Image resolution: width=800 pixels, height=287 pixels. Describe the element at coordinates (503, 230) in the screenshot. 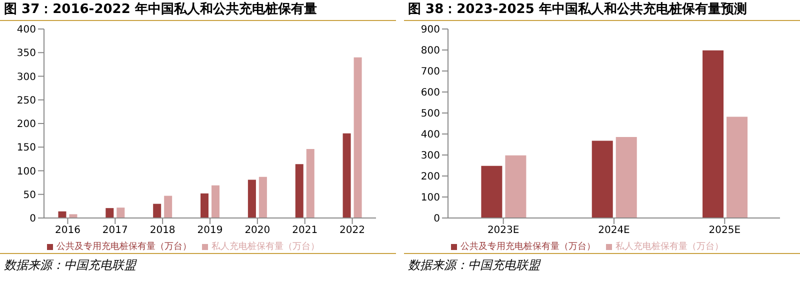

I see `x-tick-label: 2023E` at that location.